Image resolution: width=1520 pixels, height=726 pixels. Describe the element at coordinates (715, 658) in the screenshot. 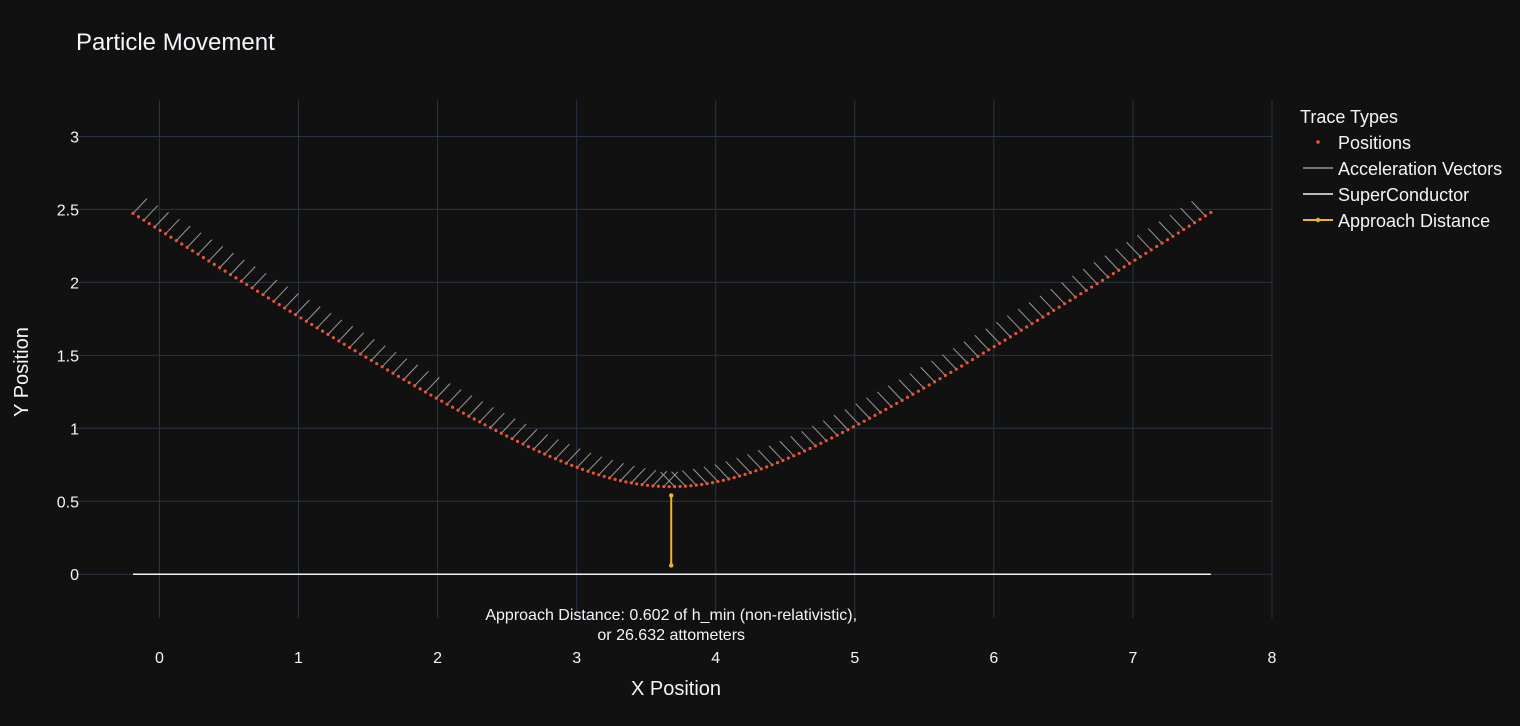

I see `x-tick-label: 4` at that location.